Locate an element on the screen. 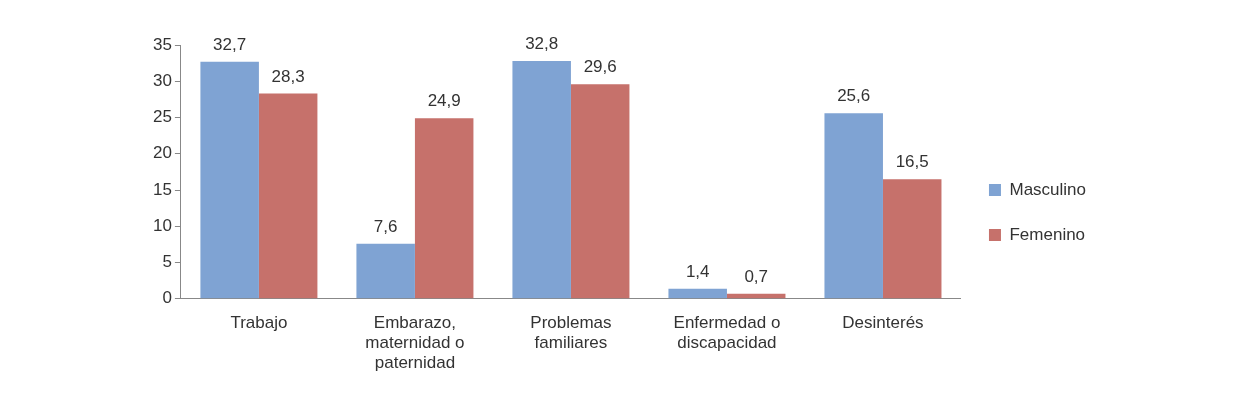 The height and width of the screenshot is (410, 1246). y-tick-label: 30 is located at coordinates (162, 80).